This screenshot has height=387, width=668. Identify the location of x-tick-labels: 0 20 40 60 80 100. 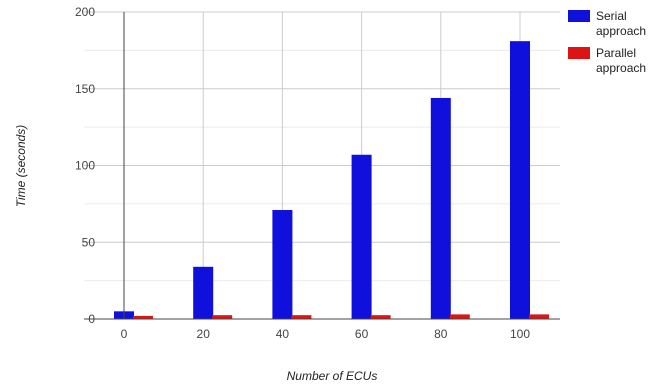
(326, 334).